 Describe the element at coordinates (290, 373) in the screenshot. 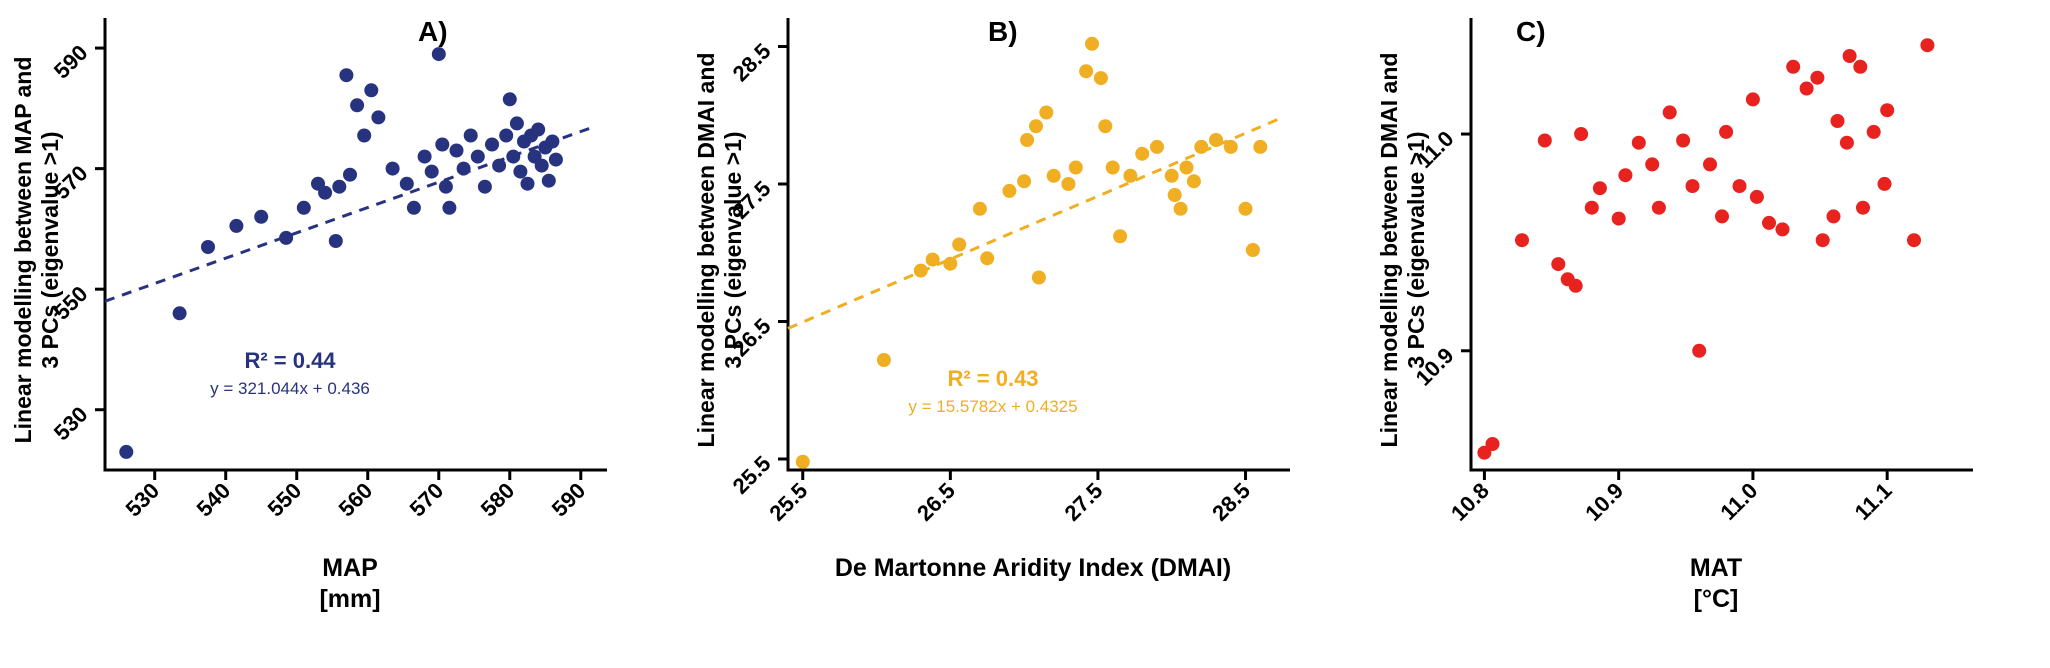

I see `regression-annotation-a: R² = 0.44 y = 321.044x + 0.436` at that location.